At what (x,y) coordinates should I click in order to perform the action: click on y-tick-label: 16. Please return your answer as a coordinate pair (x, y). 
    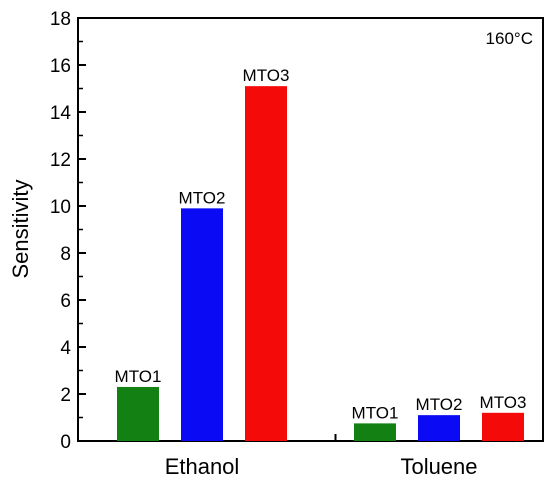
    Looking at the image, I should click on (60, 66).